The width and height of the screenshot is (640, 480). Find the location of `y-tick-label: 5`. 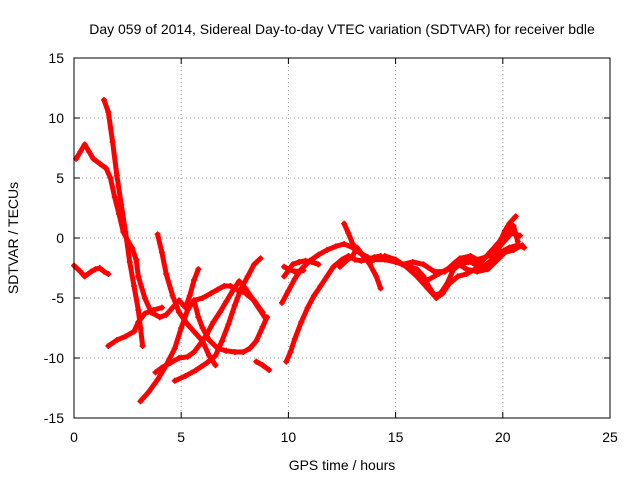

y-tick-label: 5 is located at coordinates (60, 178).